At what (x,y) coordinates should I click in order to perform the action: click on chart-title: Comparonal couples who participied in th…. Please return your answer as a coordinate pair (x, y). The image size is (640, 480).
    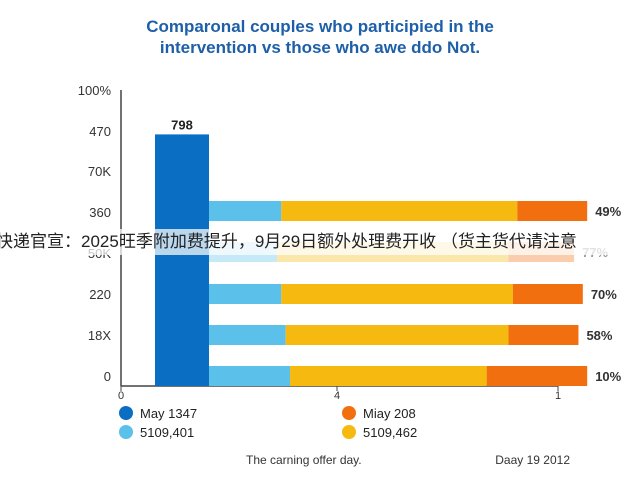
    Looking at the image, I should click on (320, 37).